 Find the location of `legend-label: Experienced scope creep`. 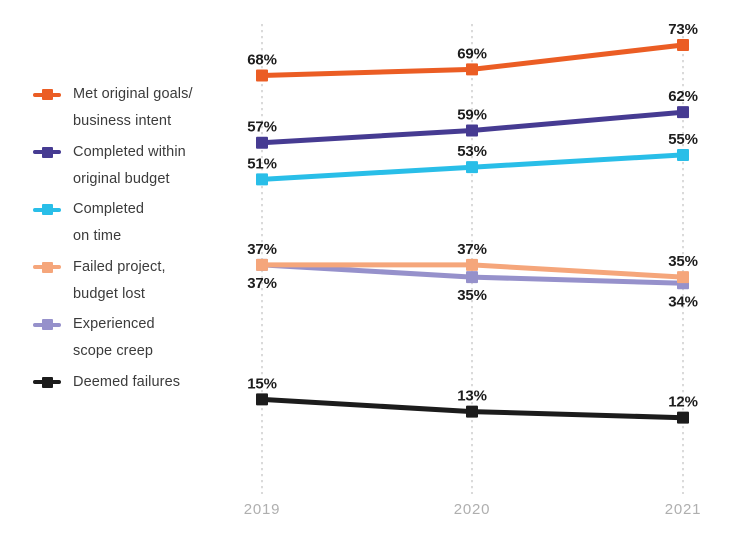

legend-label: Experienced scope creep is located at coordinates (114, 337).